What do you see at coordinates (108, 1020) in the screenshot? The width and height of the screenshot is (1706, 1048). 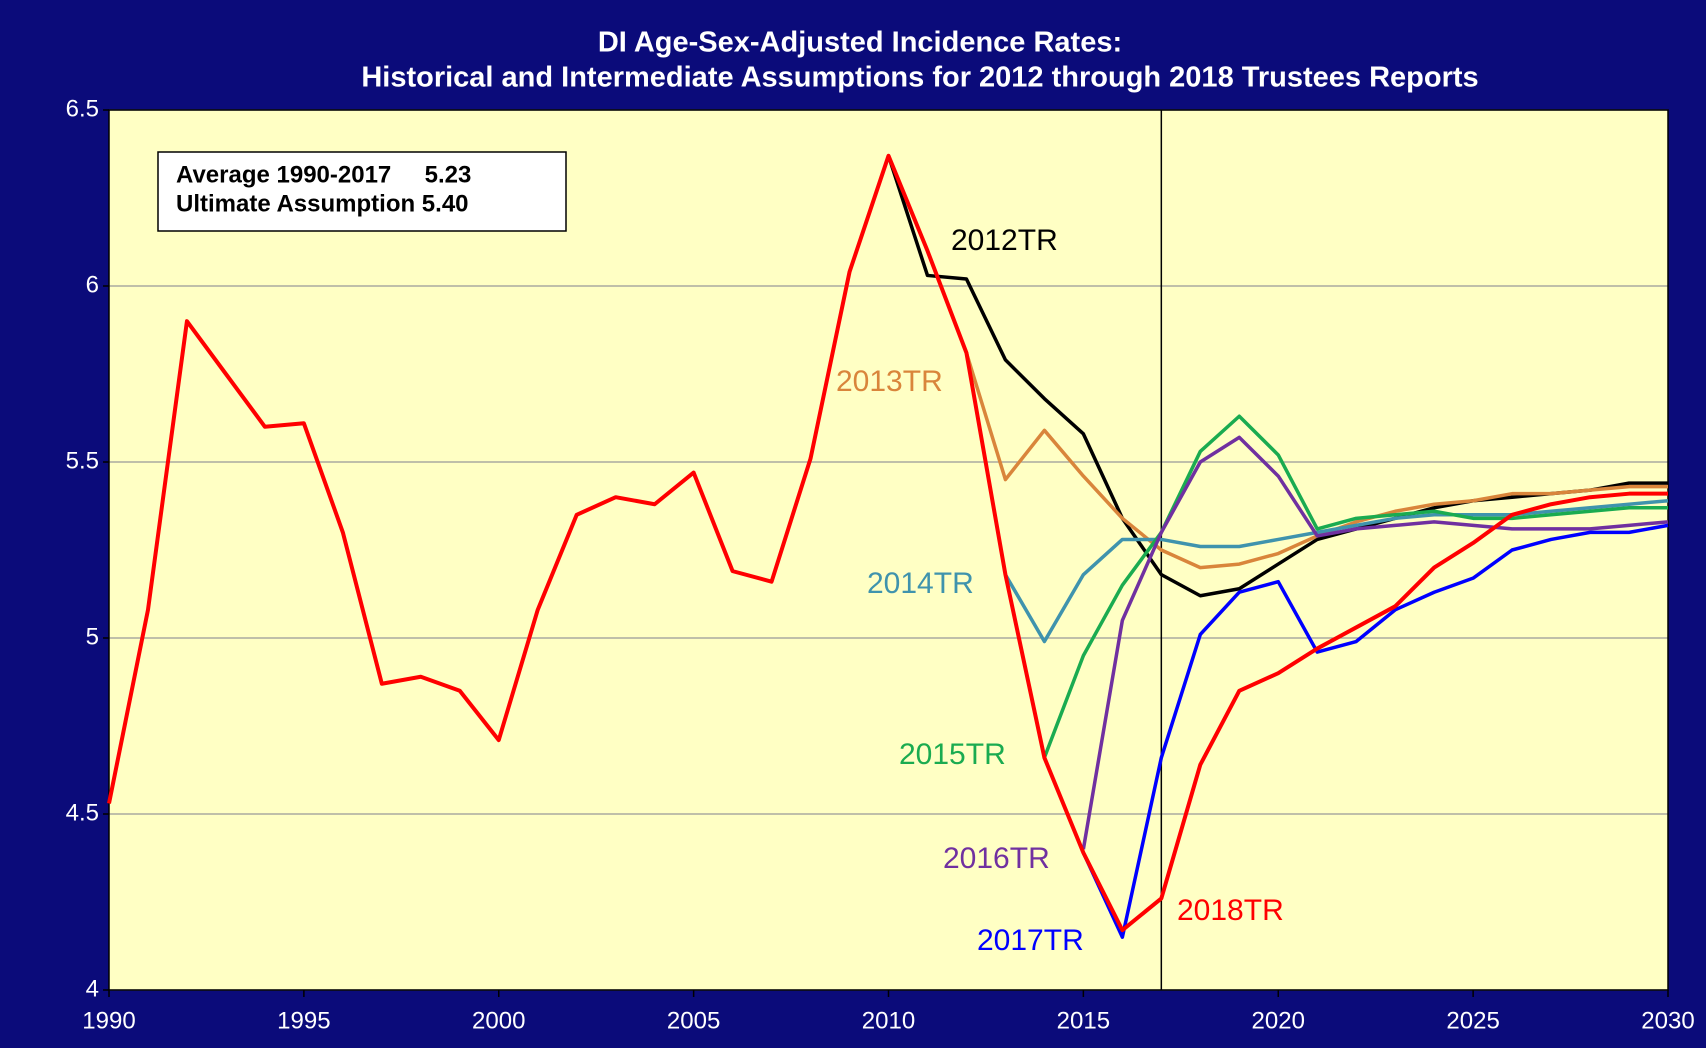 I see `x-tick-label: 1990` at bounding box center [108, 1020].